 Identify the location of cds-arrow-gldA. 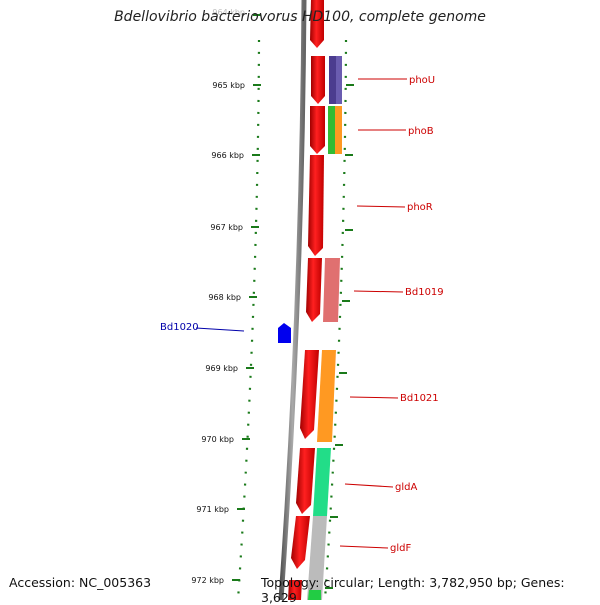
(305, 481).